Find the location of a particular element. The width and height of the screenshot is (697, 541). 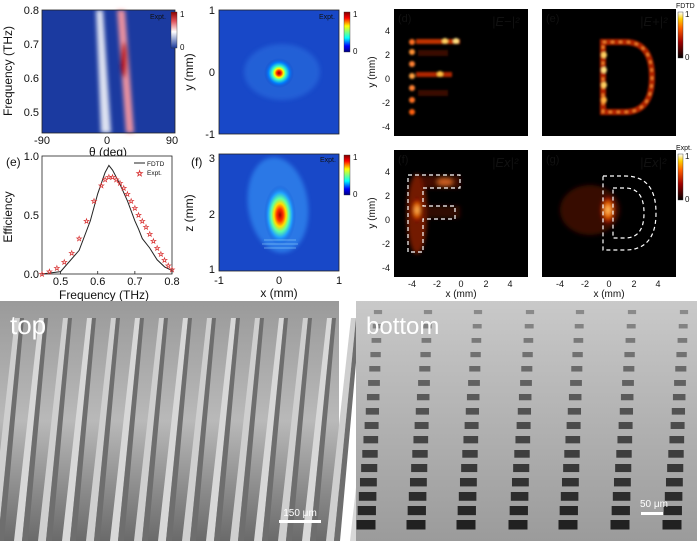

map-ytick: -2 is located at coordinates (386, 103).